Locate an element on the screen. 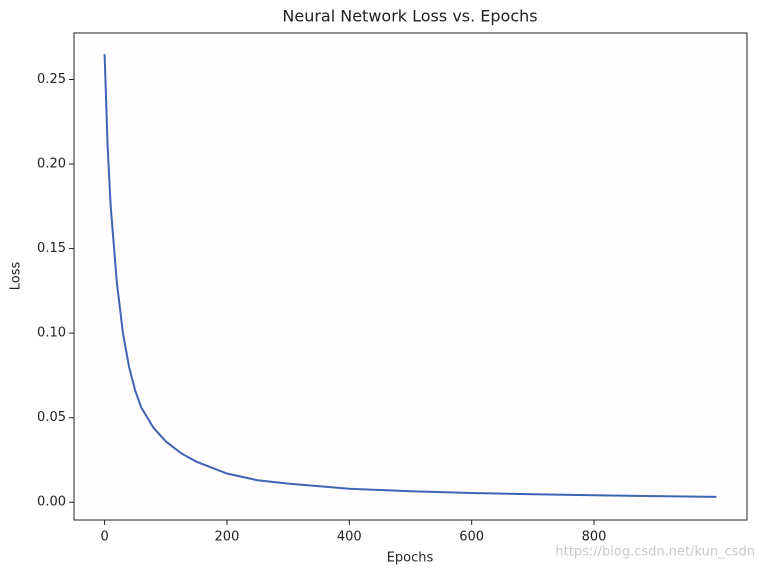 This screenshot has height=571, width=764. x-tick-label: 0 is located at coordinates (104, 537).